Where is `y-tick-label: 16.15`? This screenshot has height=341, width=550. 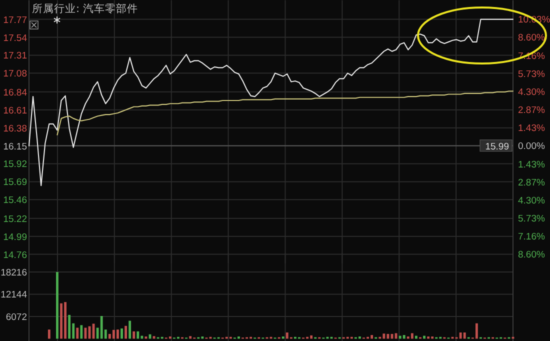
y-tick-label: 16.15 is located at coordinates (15, 146).